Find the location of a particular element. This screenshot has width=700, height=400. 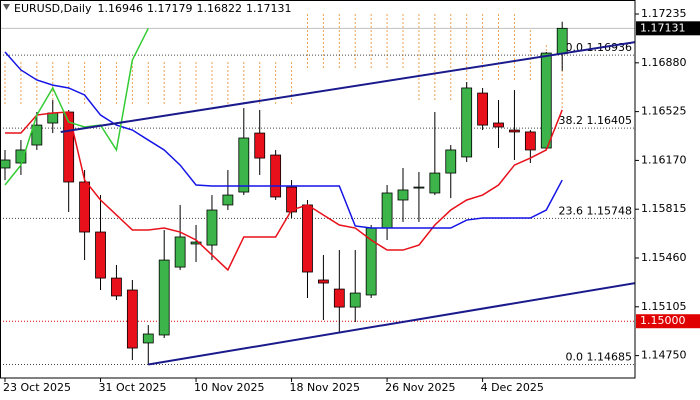

title-symbol: EURUSD,Daily is located at coordinates (53, 8).